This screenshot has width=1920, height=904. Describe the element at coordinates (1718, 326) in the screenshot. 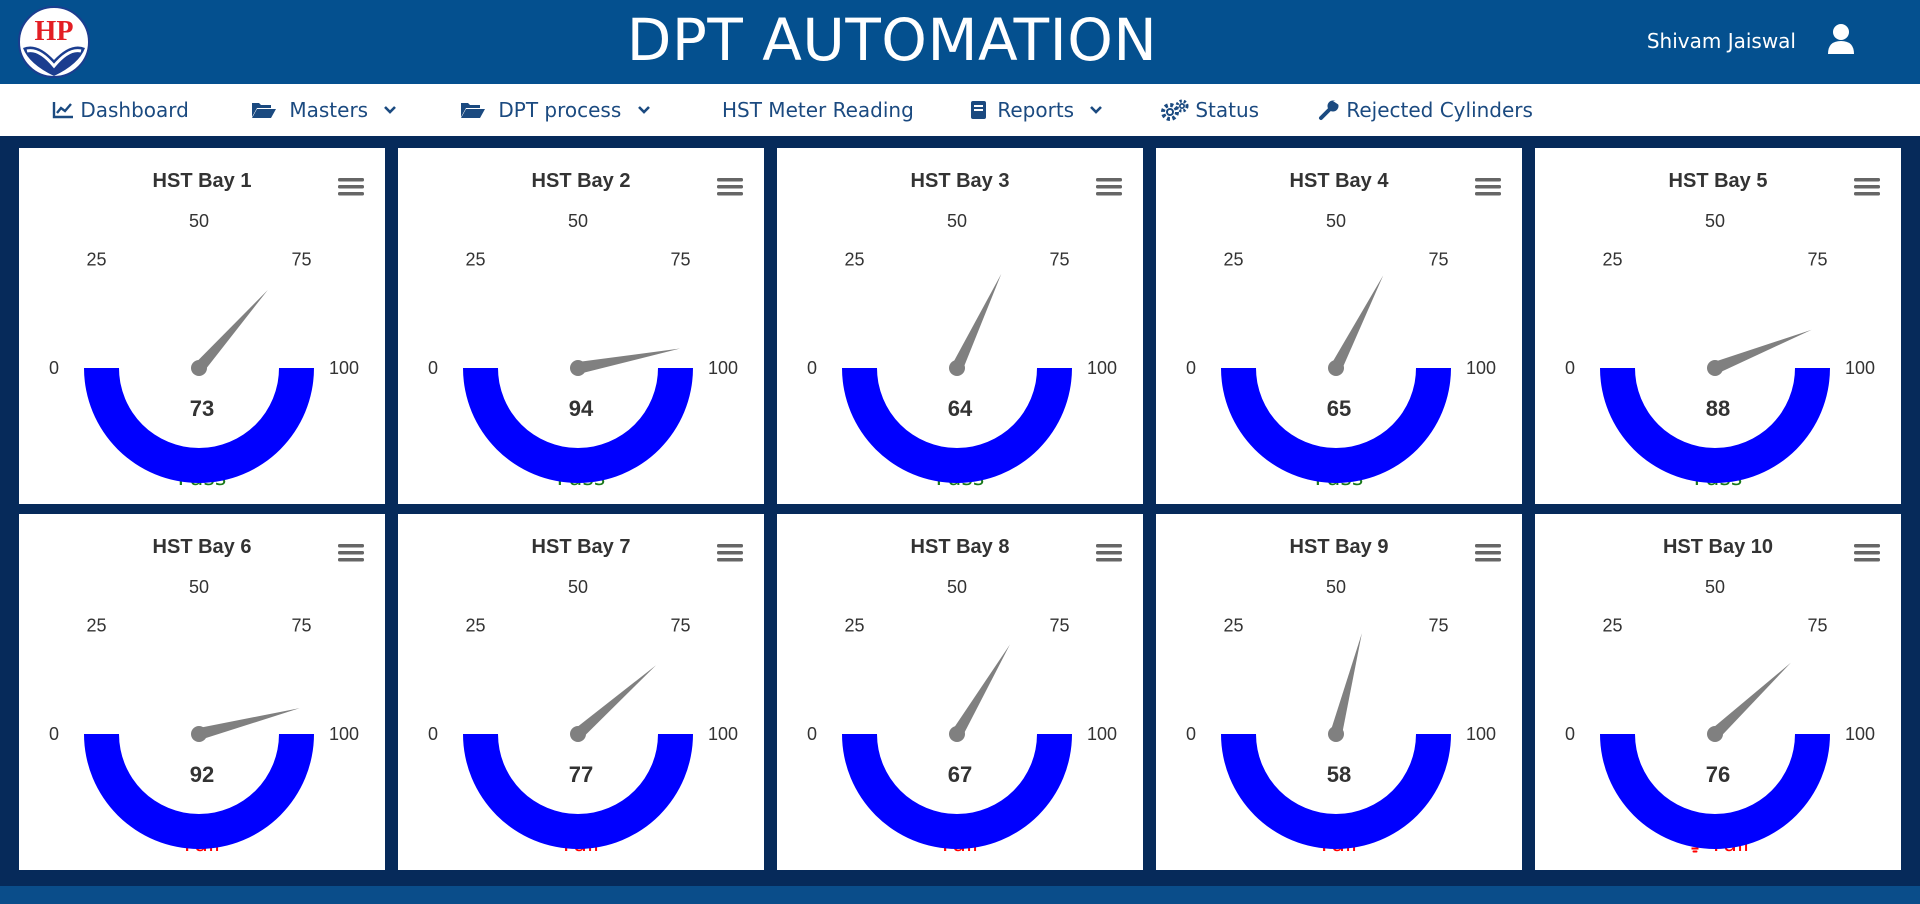

I see `gauge-card: HST Bay 588Pass0255075100` at that location.